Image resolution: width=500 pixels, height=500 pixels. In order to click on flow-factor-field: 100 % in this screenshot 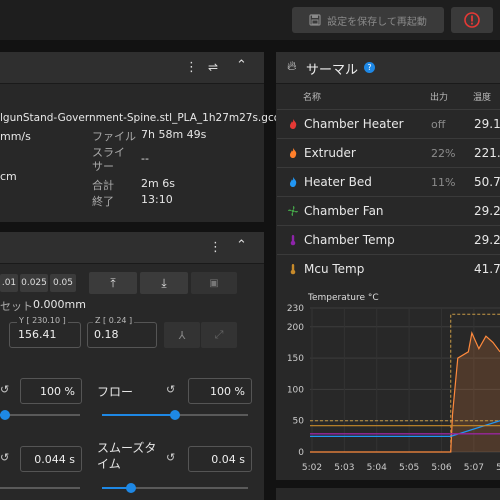, I will do `click(220, 391)`.